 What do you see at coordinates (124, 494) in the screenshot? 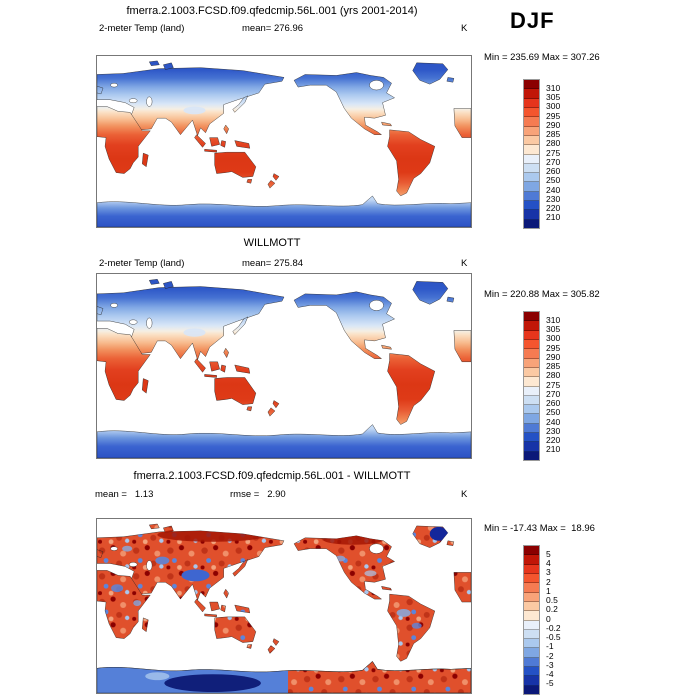
I see `panel3-mean-stat: mean = 1.13` at bounding box center [124, 494].